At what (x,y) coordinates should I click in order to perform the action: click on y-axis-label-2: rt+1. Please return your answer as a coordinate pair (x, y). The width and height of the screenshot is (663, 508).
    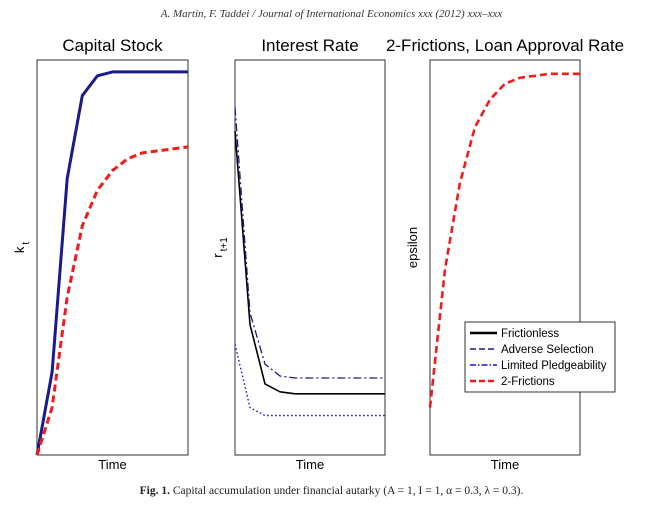
    Looking at the image, I should click on (220, 247).